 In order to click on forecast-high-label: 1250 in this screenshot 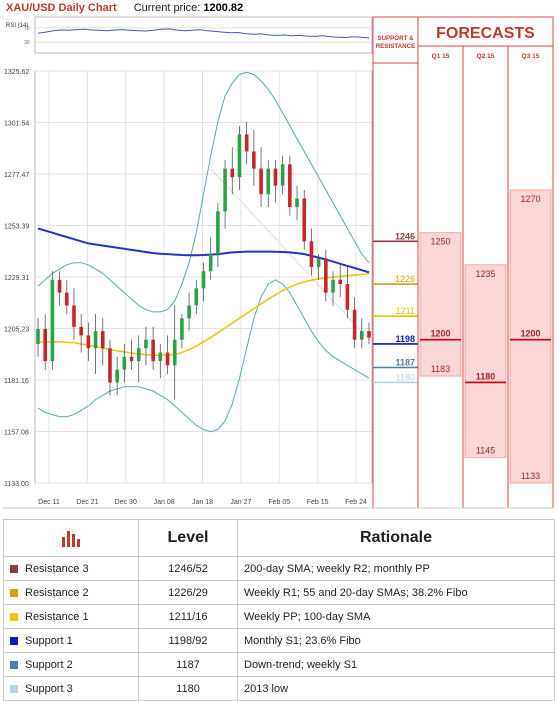, I will do `click(440, 242)`.